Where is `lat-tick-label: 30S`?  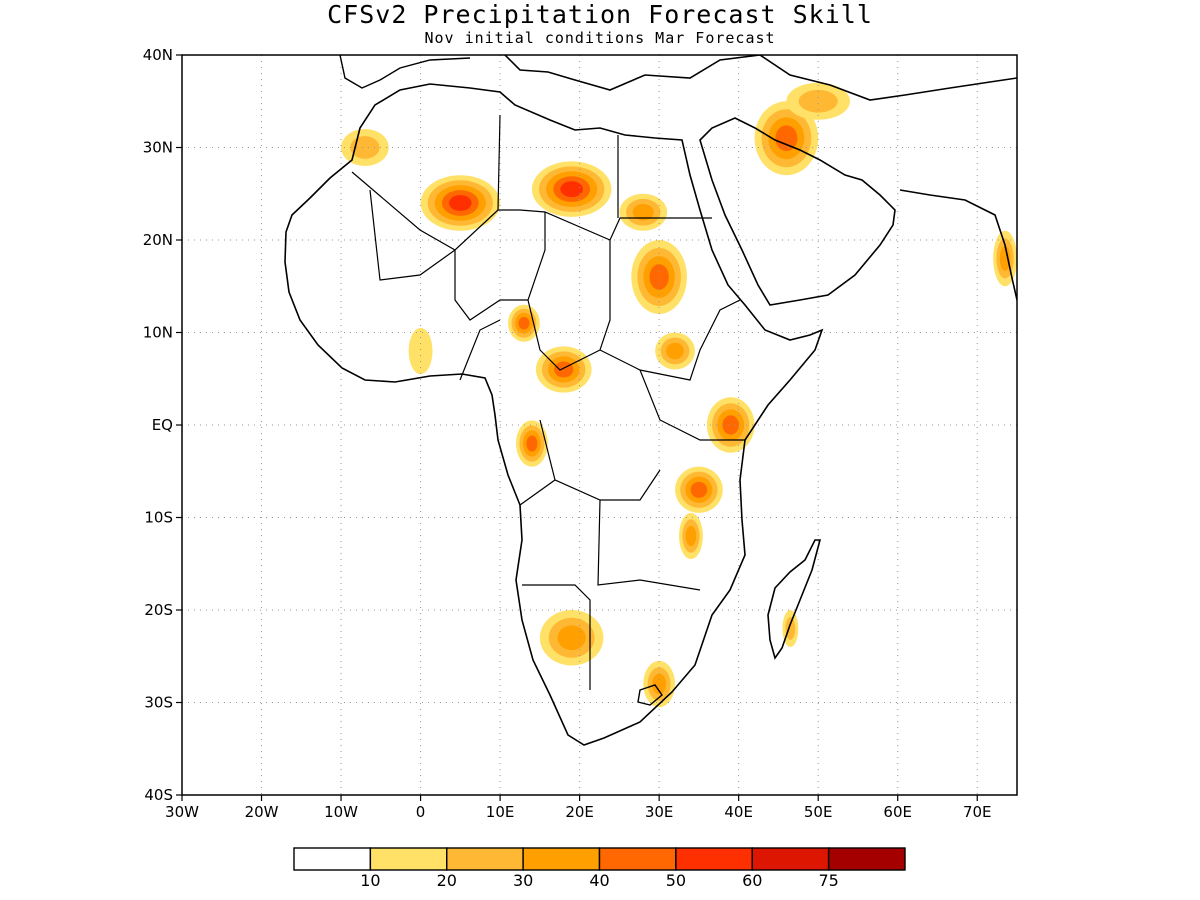 lat-tick-label: 30S is located at coordinates (158, 703).